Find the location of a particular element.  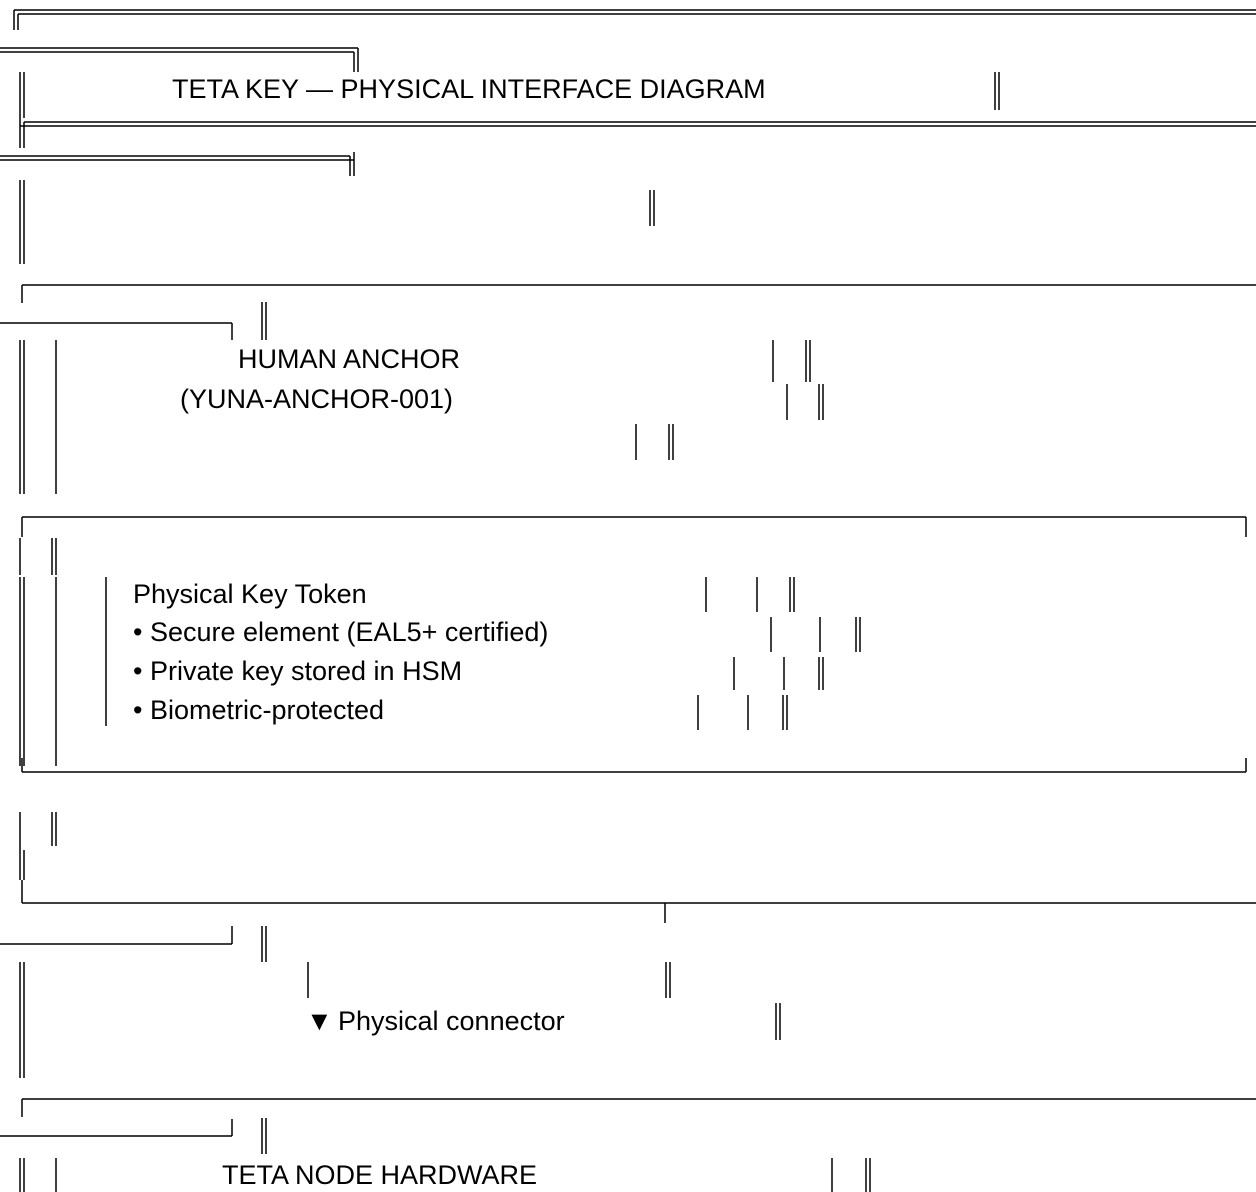

key-token-feature: • Secure element (EAL5+ certified) is located at coordinates (341, 632).